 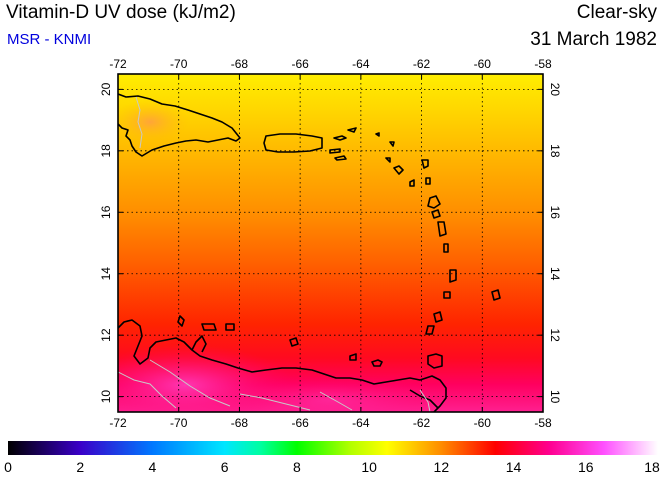 What do you see at coordinates (333, 448) in the screenshot?
I see `colorbar` at bounding box center [333, 448].